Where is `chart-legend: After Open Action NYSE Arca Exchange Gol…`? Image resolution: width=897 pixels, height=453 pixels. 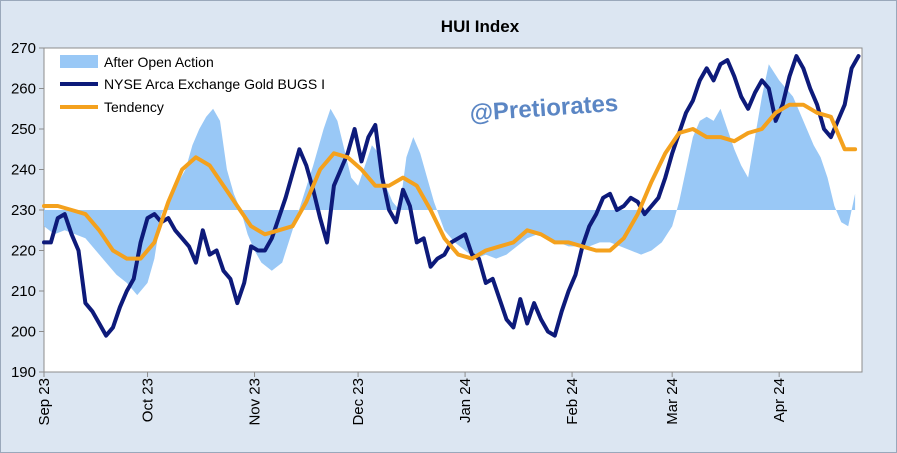 chart-legend: After Open Action NYSE Arca Exchange Gol… is located at coordinates (192, 84).